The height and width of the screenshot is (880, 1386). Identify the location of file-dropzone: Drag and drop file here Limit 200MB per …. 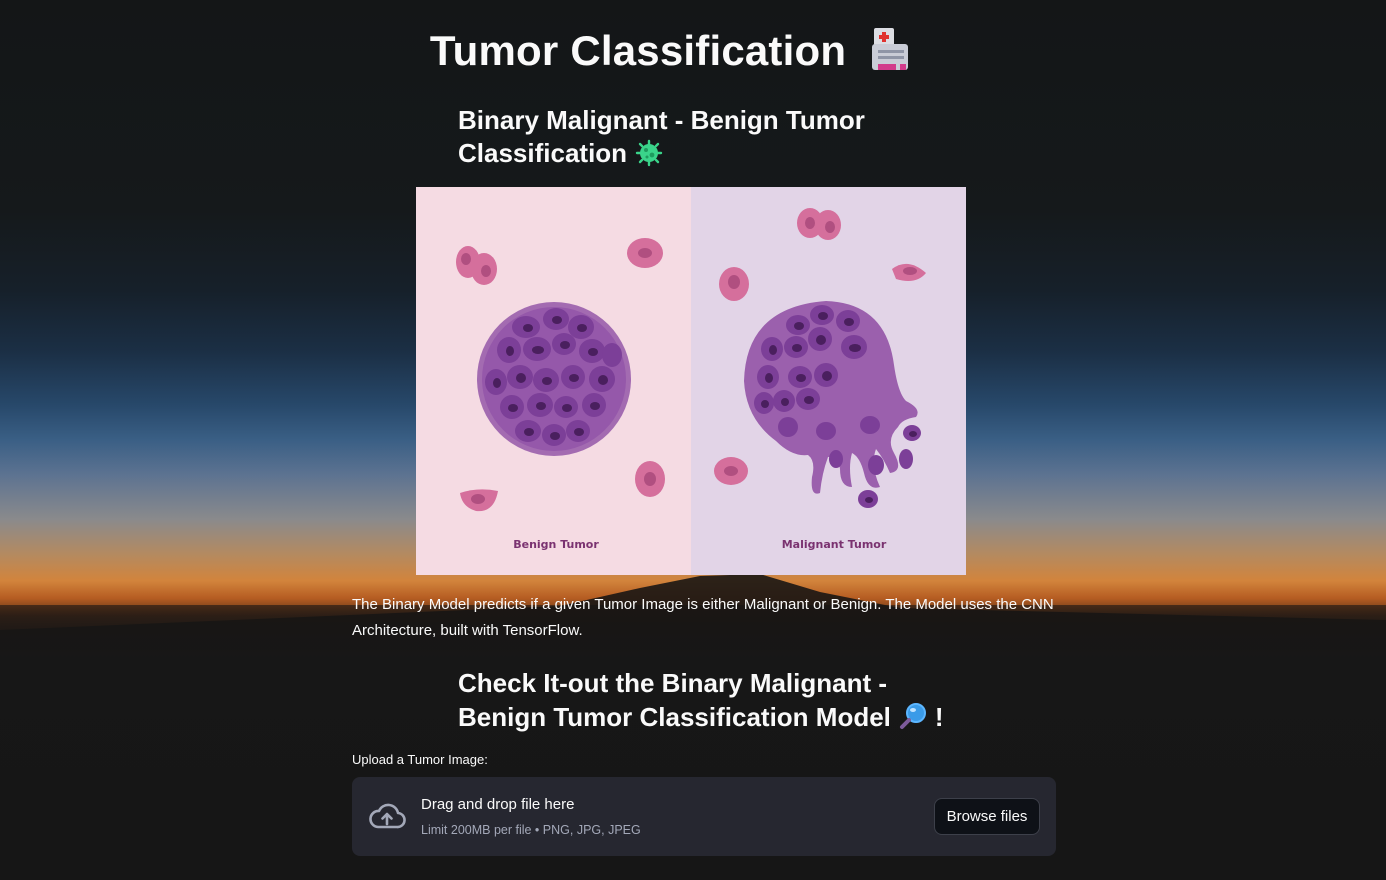
(704, 816).